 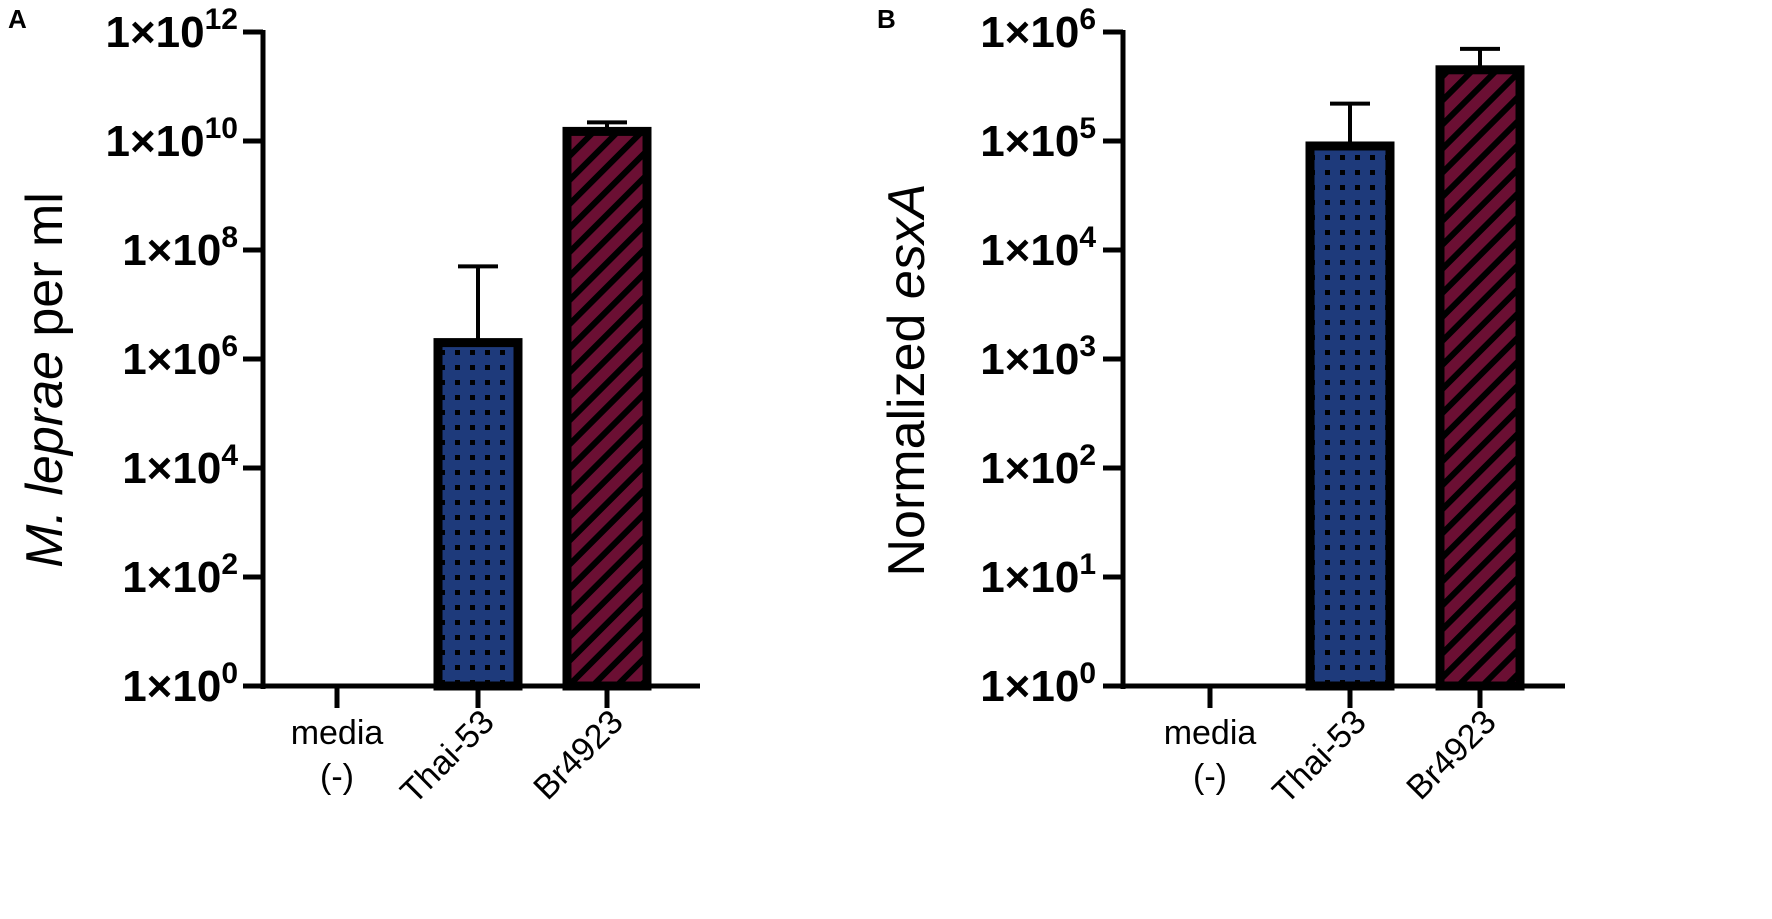 What do you see at coordinates (172, 139) in the screenshot?
I see `panel-a-ytick-label-5: 1×10¹⁰` at bounding box center [172, 139].